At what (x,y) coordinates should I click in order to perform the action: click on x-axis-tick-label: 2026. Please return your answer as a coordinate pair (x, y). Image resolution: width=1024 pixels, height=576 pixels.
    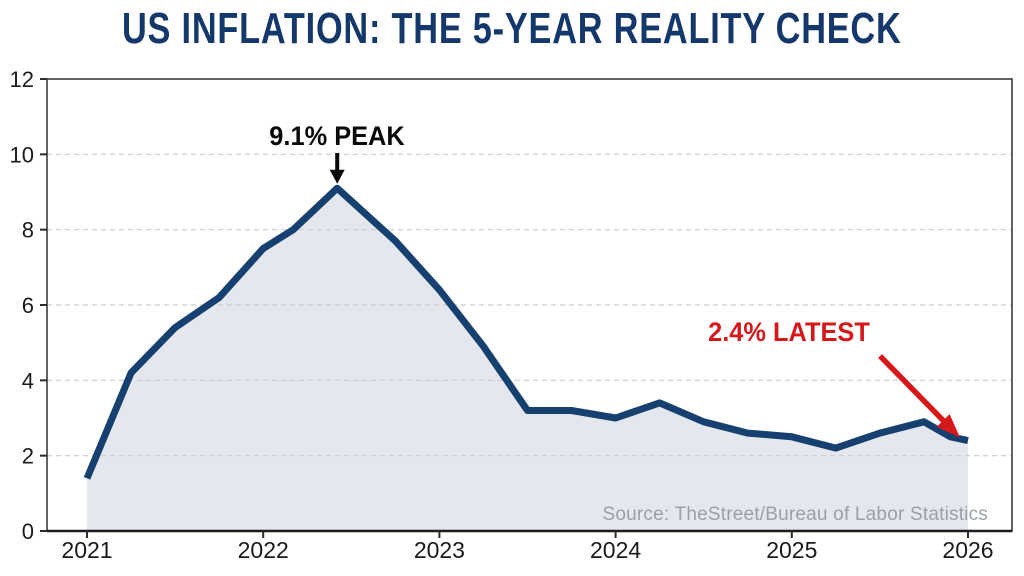
    Looking at the image, I should click on (967, 550).